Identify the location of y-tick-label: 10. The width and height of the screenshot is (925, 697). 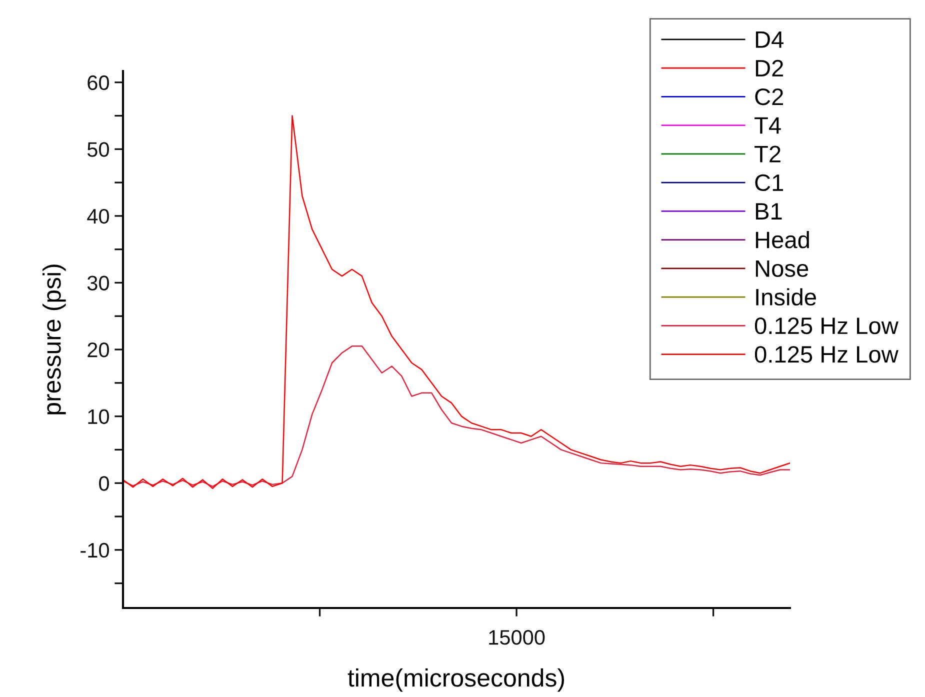
(98, 416).